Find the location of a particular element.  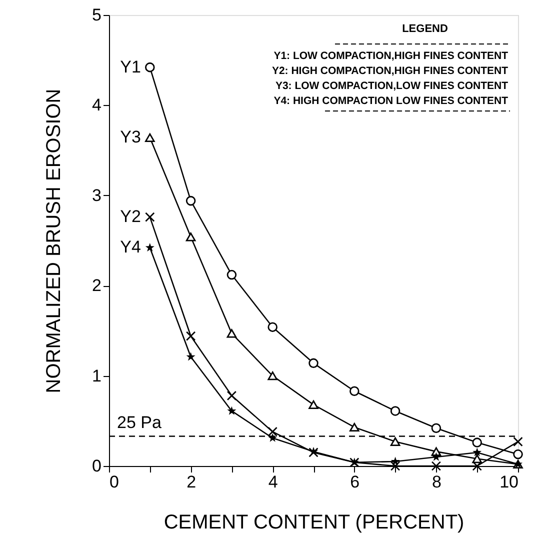

y-tick-label: 2 is located at coordinates (97, 286).